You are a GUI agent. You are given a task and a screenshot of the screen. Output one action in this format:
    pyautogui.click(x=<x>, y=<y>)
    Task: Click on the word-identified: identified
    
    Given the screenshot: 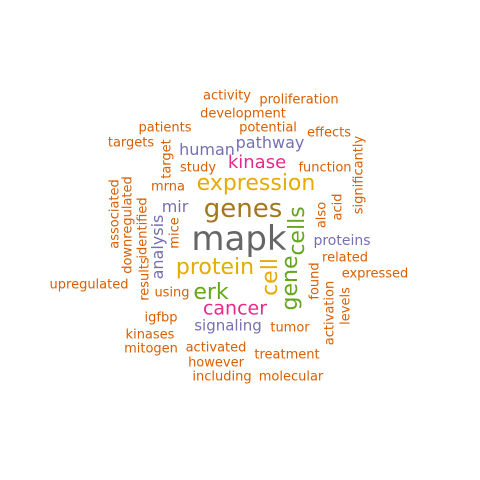 What is the action you would take?
    pyautogui.click(x=143, y=228)
    